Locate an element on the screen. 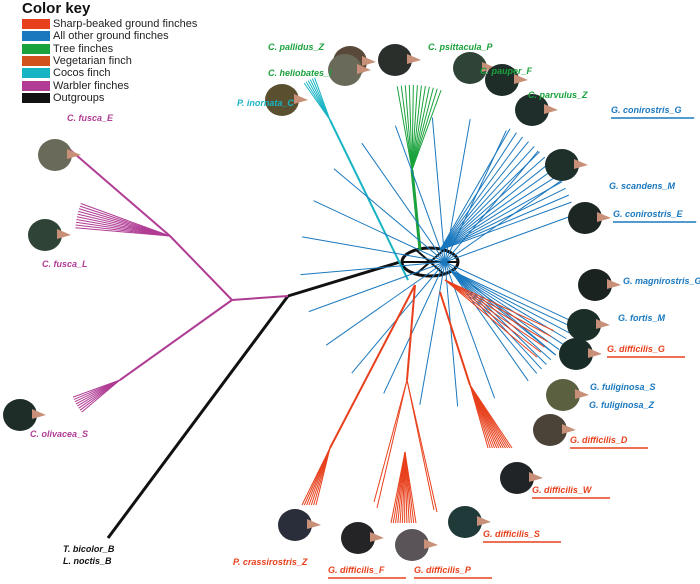  taxon-label: P. inornata_C is located at coordinates (265, 103).